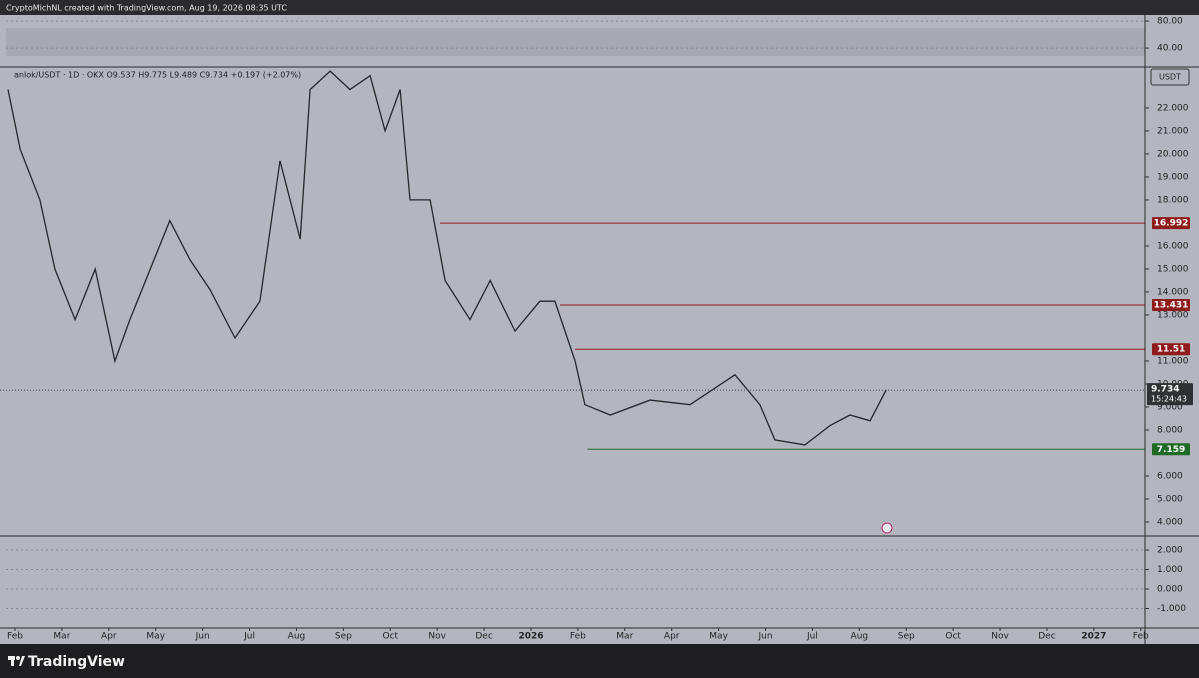  I want to click on pane-tick-label: -1.000, so click(1171, 609).